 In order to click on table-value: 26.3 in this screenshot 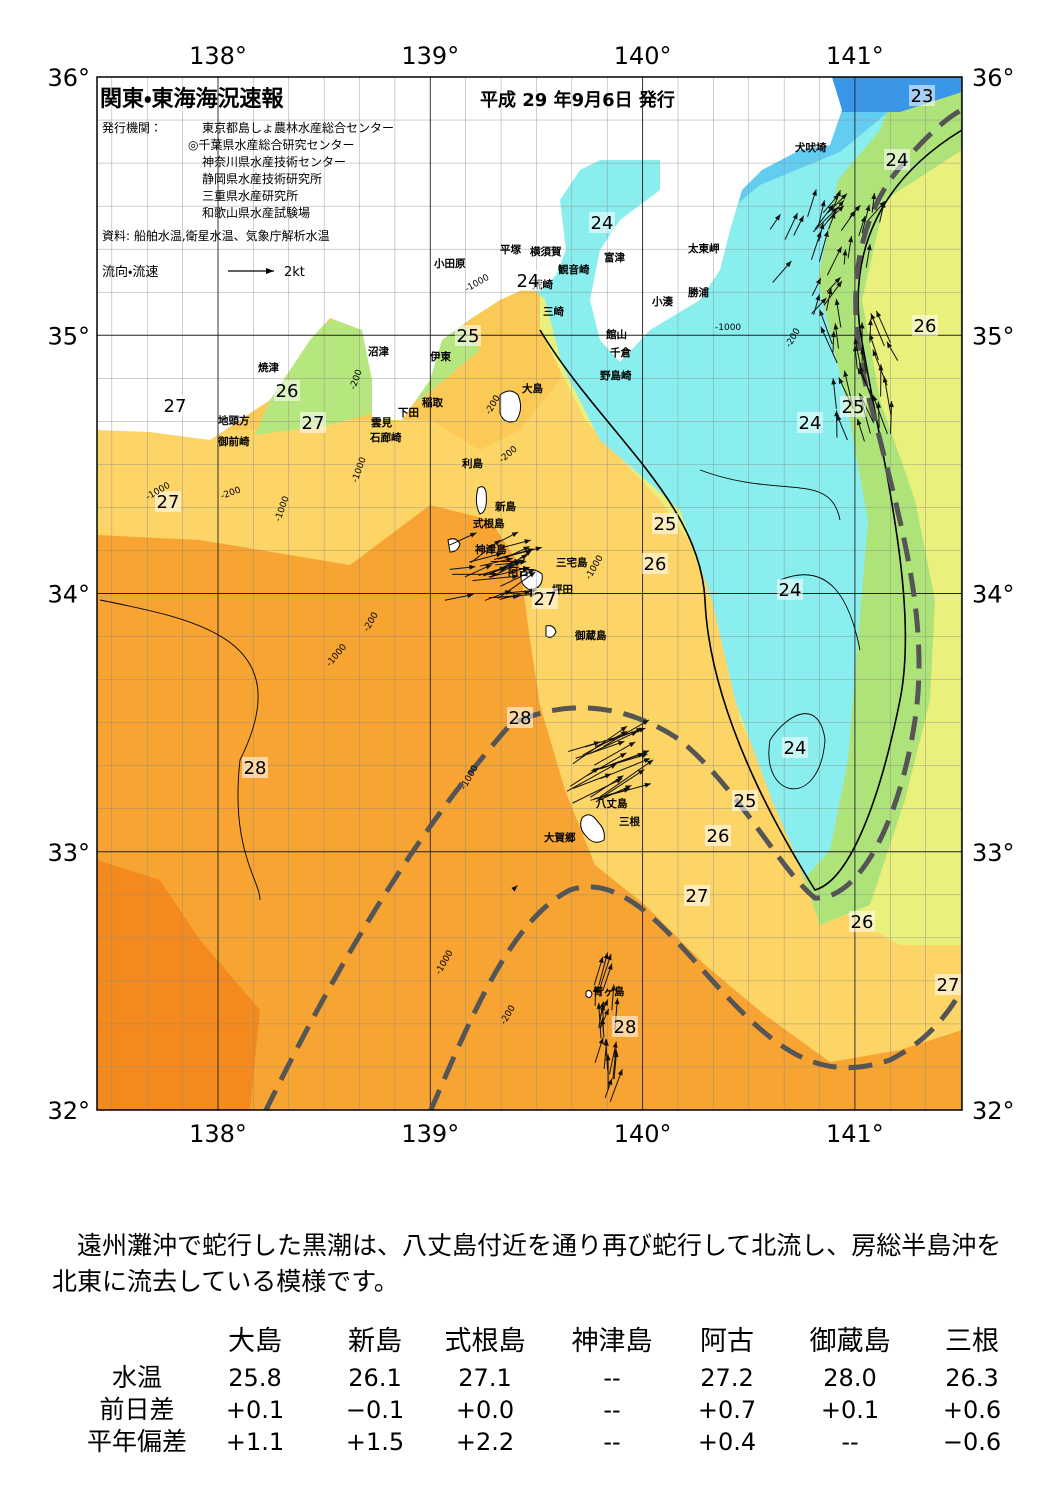, I will do `click(971, 1378)`.